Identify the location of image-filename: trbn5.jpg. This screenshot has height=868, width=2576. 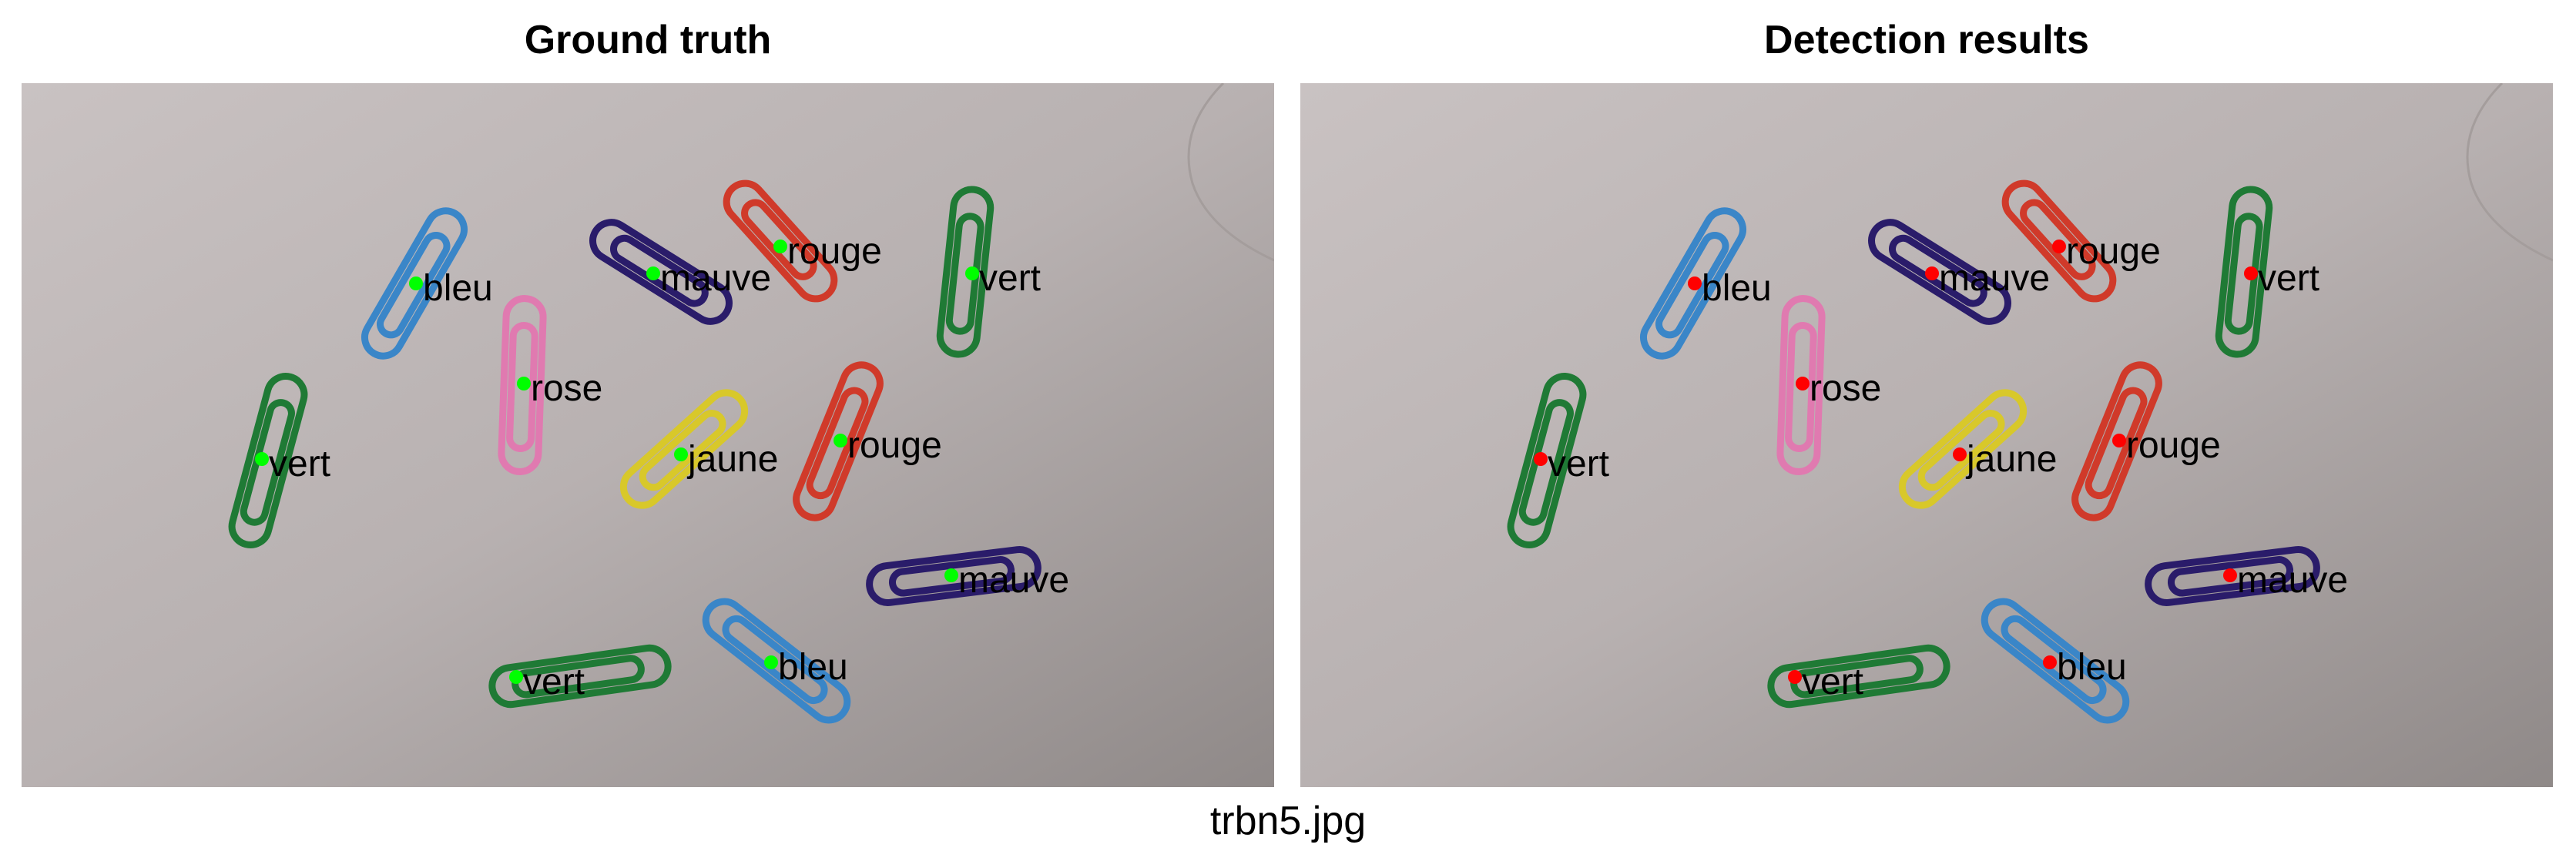
(1288, 821).